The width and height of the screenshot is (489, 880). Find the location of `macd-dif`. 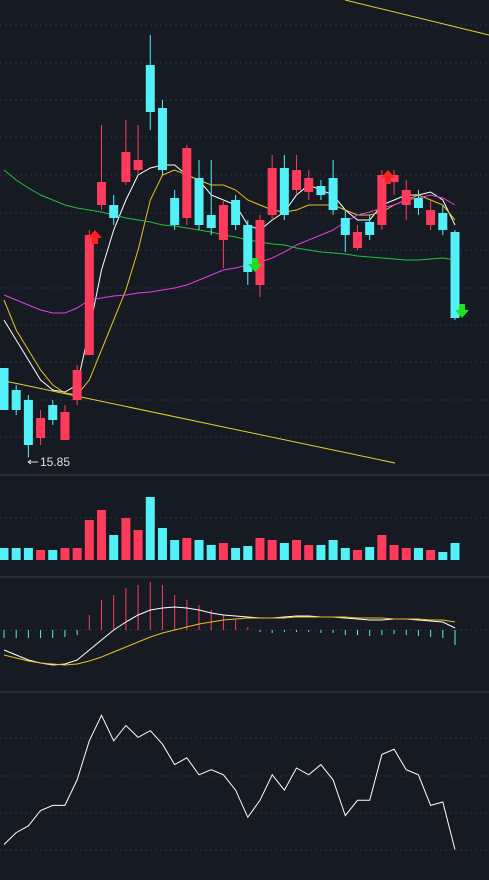

macd-dif is located at coordinates (229, 636).